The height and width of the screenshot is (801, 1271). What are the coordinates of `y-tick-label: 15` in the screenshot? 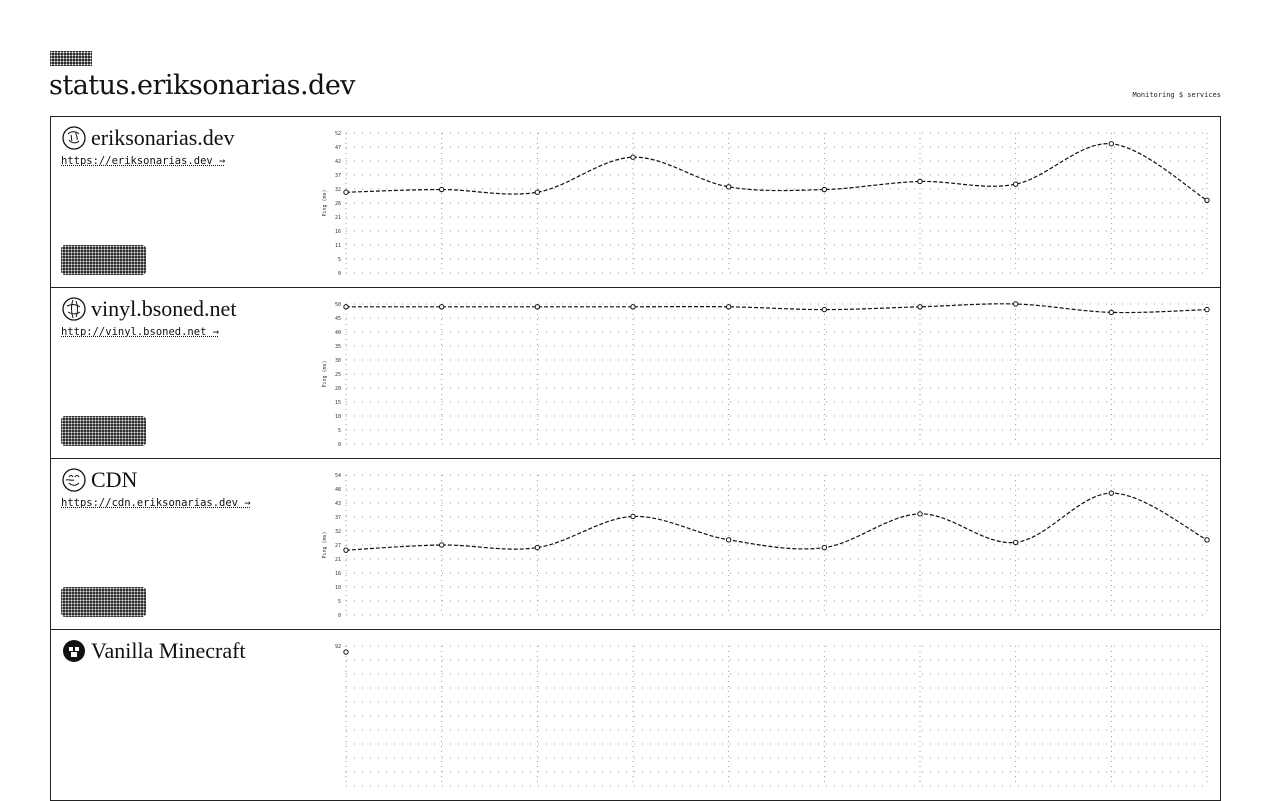 It's located at (338, 403).